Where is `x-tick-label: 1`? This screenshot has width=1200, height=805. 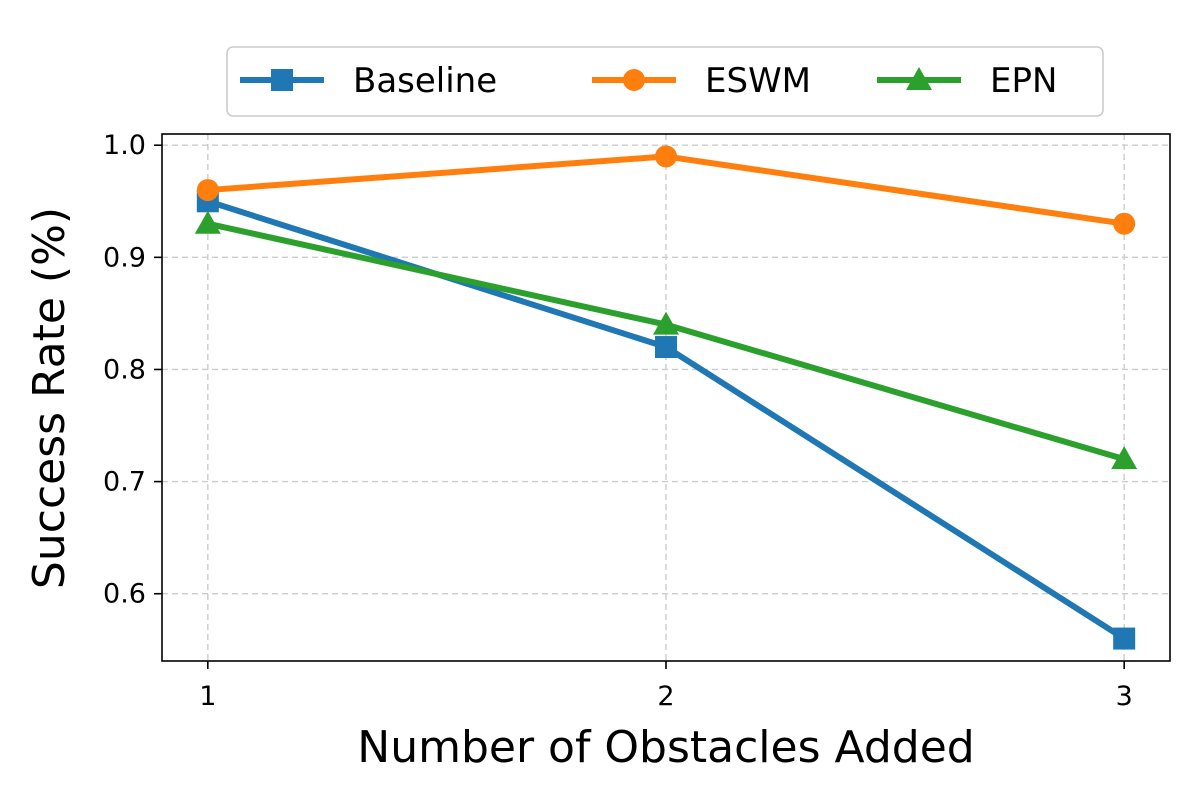 x-tick-label: 1 is located at coordinates (207, 696).